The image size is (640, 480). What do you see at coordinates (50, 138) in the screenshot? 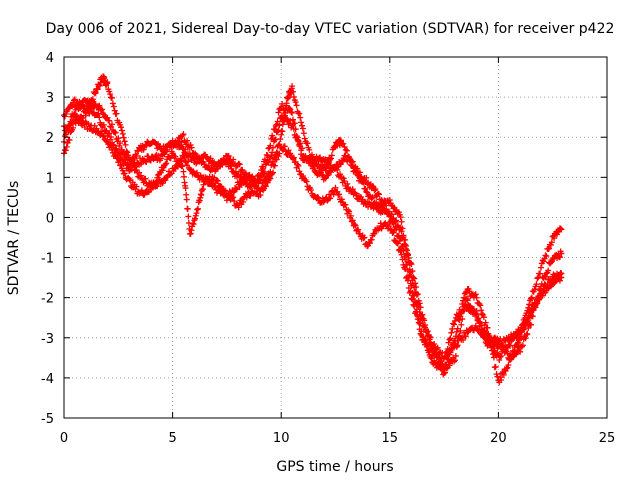
I see `y-tick-label: 2` at bounding box center [50, 138].